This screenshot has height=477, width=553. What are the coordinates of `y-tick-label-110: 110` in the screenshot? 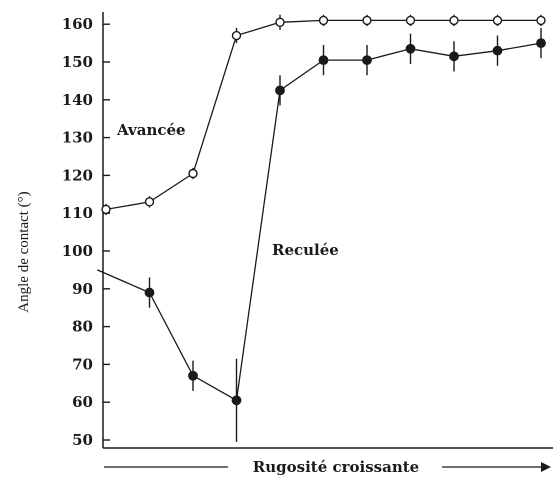 It's located at (77, 213).